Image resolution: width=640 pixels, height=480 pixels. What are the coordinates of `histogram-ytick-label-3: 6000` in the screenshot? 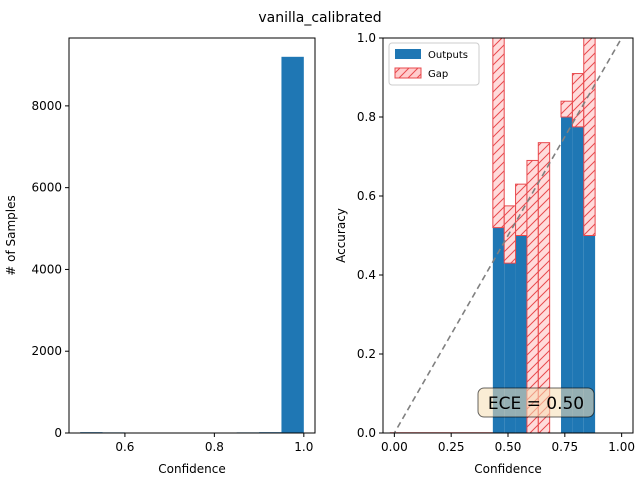 It's located at (46, 188).